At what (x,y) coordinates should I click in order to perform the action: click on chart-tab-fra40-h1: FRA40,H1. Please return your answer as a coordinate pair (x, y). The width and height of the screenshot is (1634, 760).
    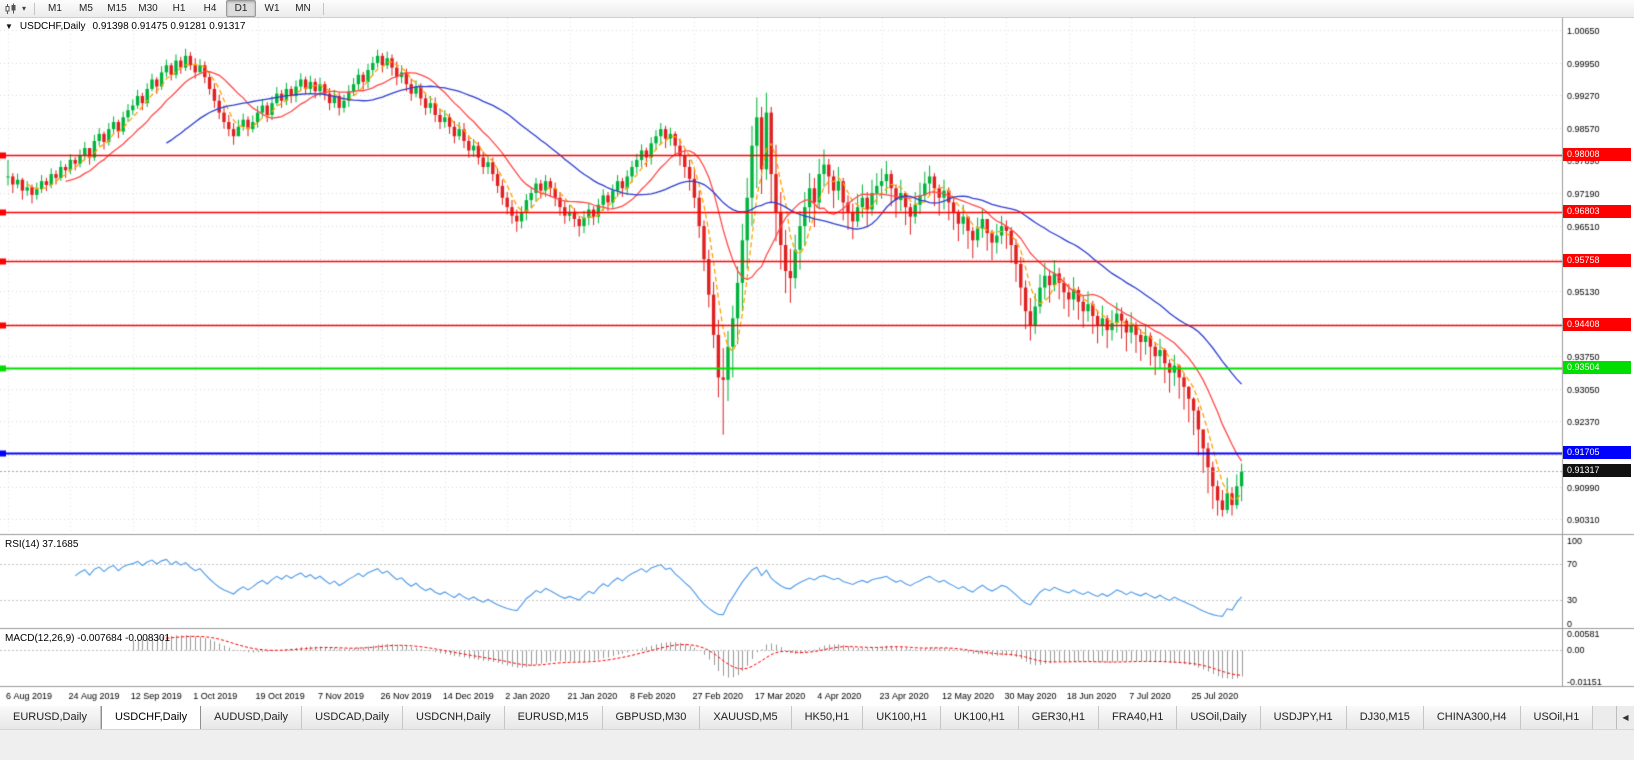
    Looking at the image, I should click on (1138, 718).